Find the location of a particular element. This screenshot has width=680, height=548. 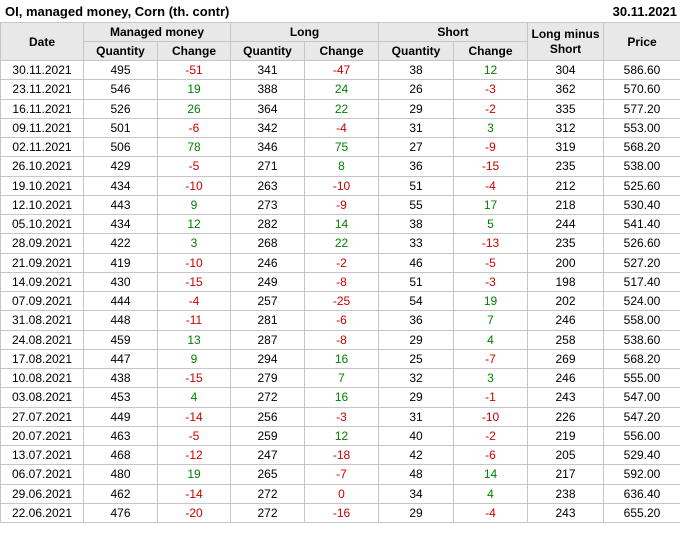

cell-short-quantity: 40 is located at coordinates (416, 436).